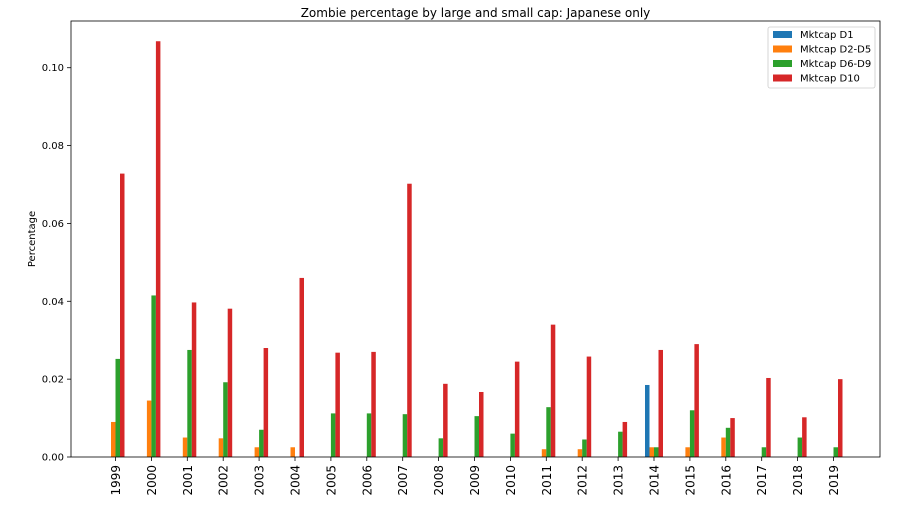 This screenshot has height=509, width=908. Describe the element at coordinates (804, 437) in the screenshot. I see `bar-mktcap-d10-2018` at that location.